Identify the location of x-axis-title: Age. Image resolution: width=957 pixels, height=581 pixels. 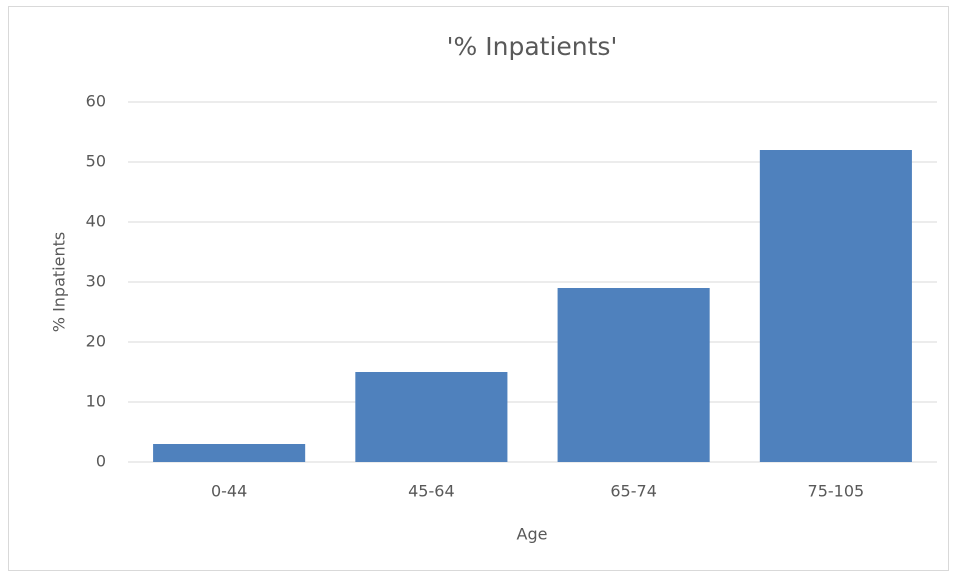
(532, 534).